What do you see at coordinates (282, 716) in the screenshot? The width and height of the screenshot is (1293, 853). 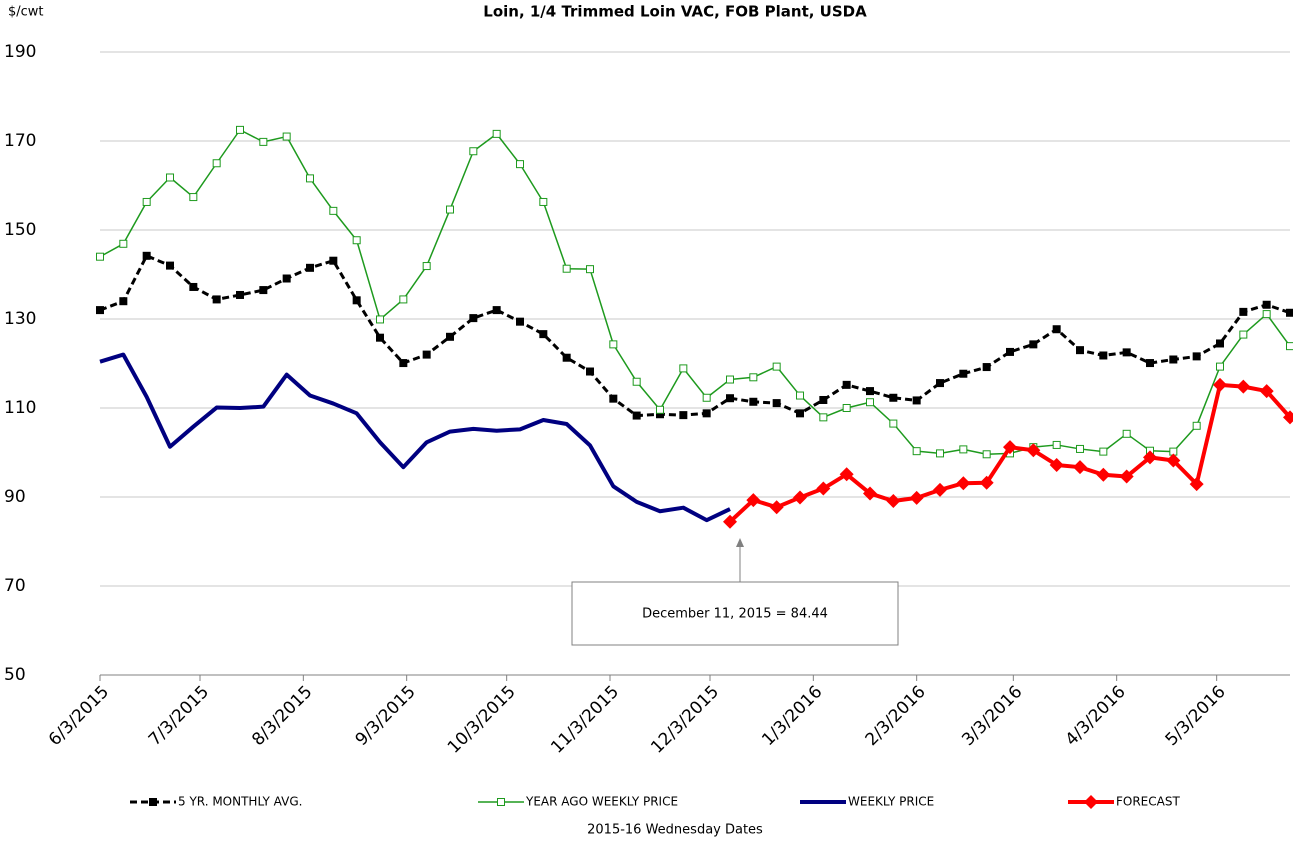 I see `x-tick-label: 8/3/2015` at bounding box center [282, 716].